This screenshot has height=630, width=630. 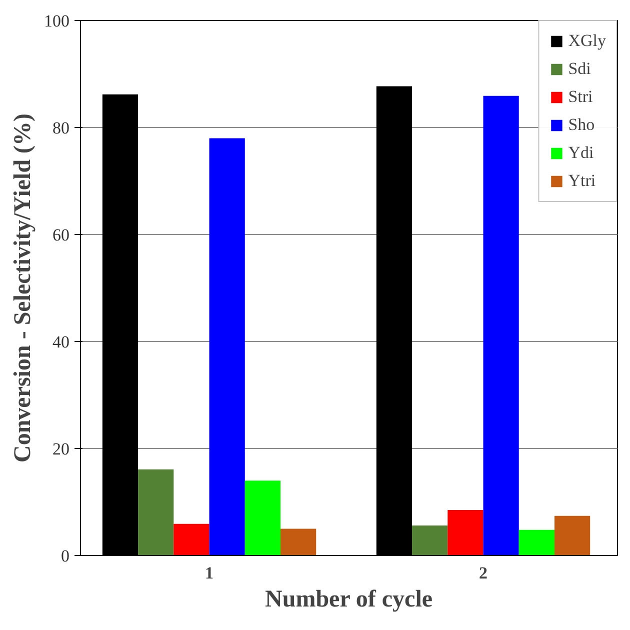 I want to click on legend-label: Ytri, so click(x=582, y=181).